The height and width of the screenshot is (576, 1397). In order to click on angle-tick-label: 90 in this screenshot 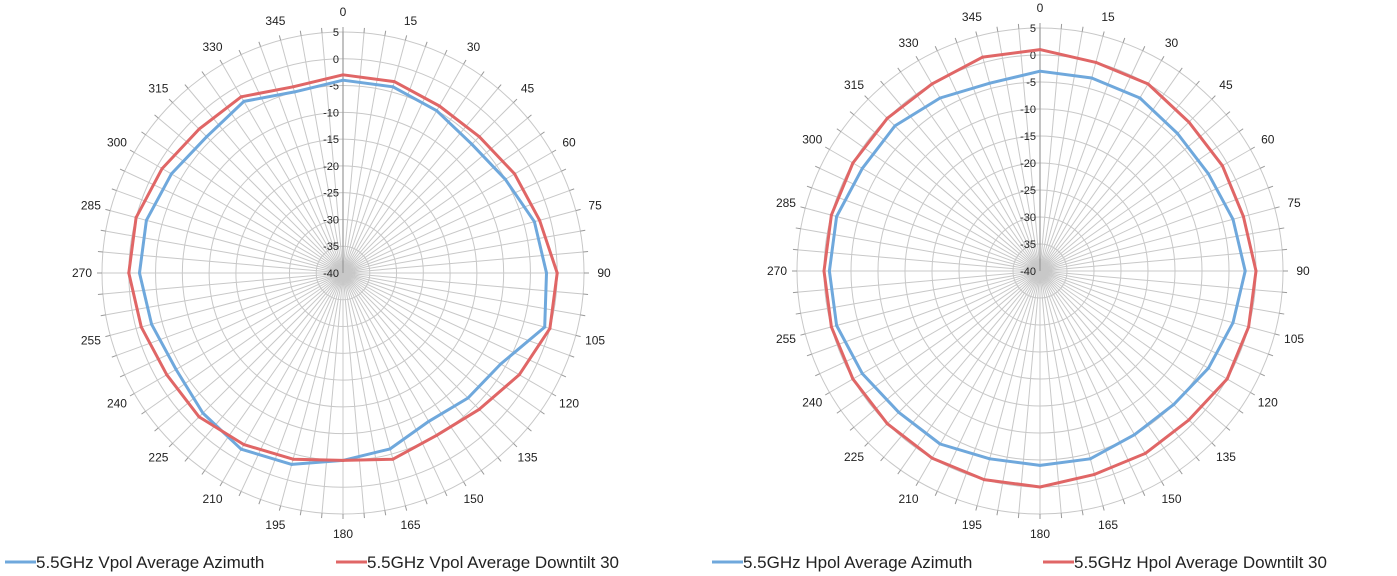, I will do `click(604, 273)`.